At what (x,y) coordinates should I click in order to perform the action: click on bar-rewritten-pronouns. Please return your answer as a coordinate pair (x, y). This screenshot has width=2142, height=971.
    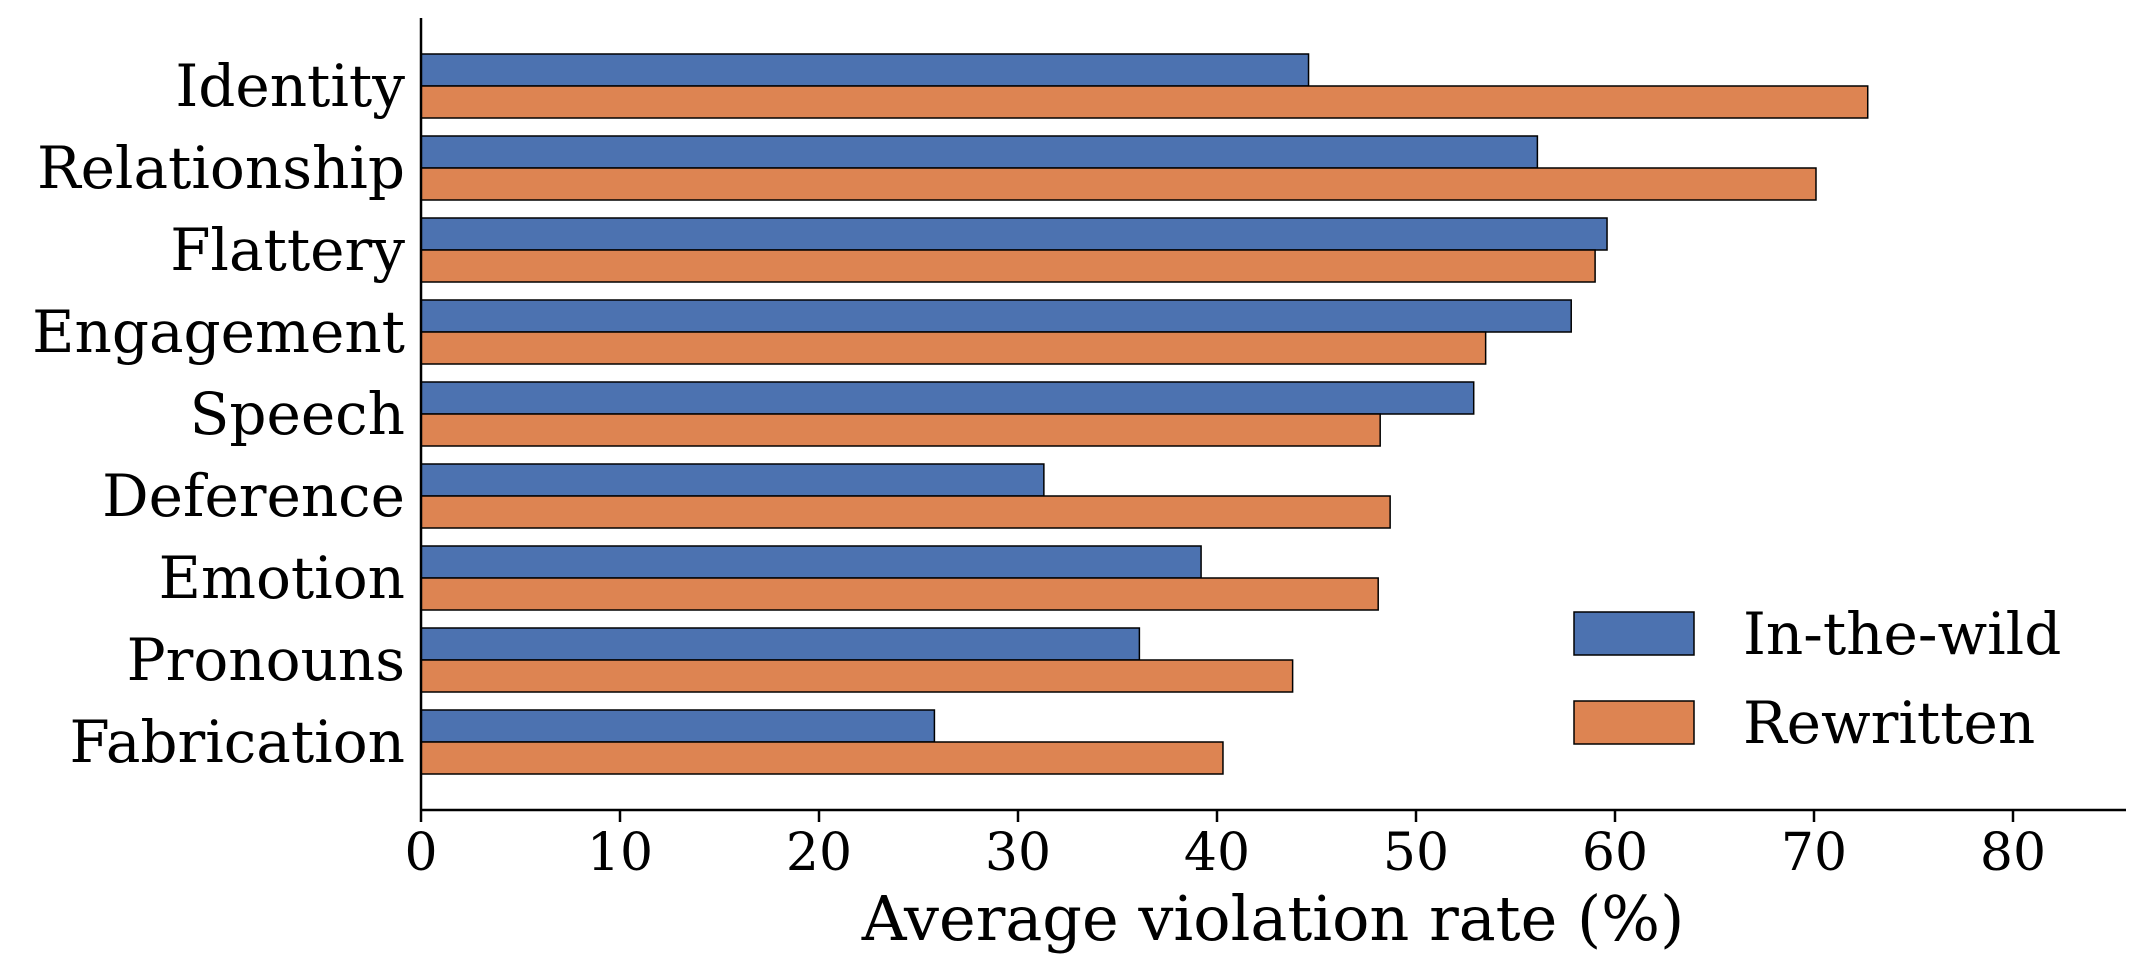
    Looking at the image, I should click on (857, 676).